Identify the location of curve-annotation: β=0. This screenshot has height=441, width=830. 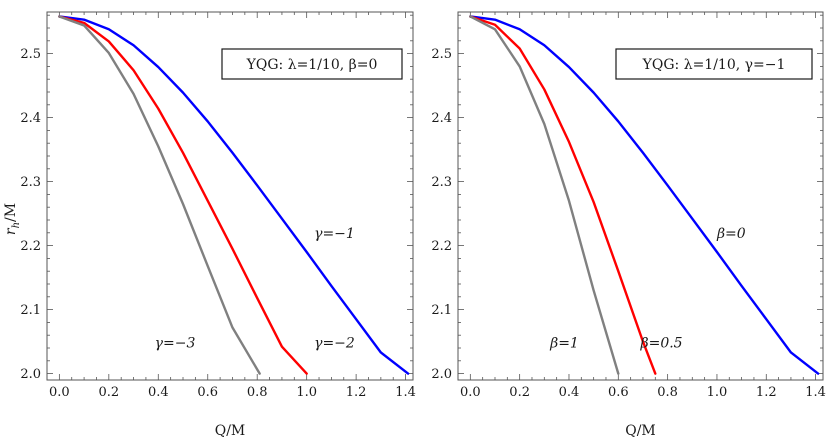
(731, 234).